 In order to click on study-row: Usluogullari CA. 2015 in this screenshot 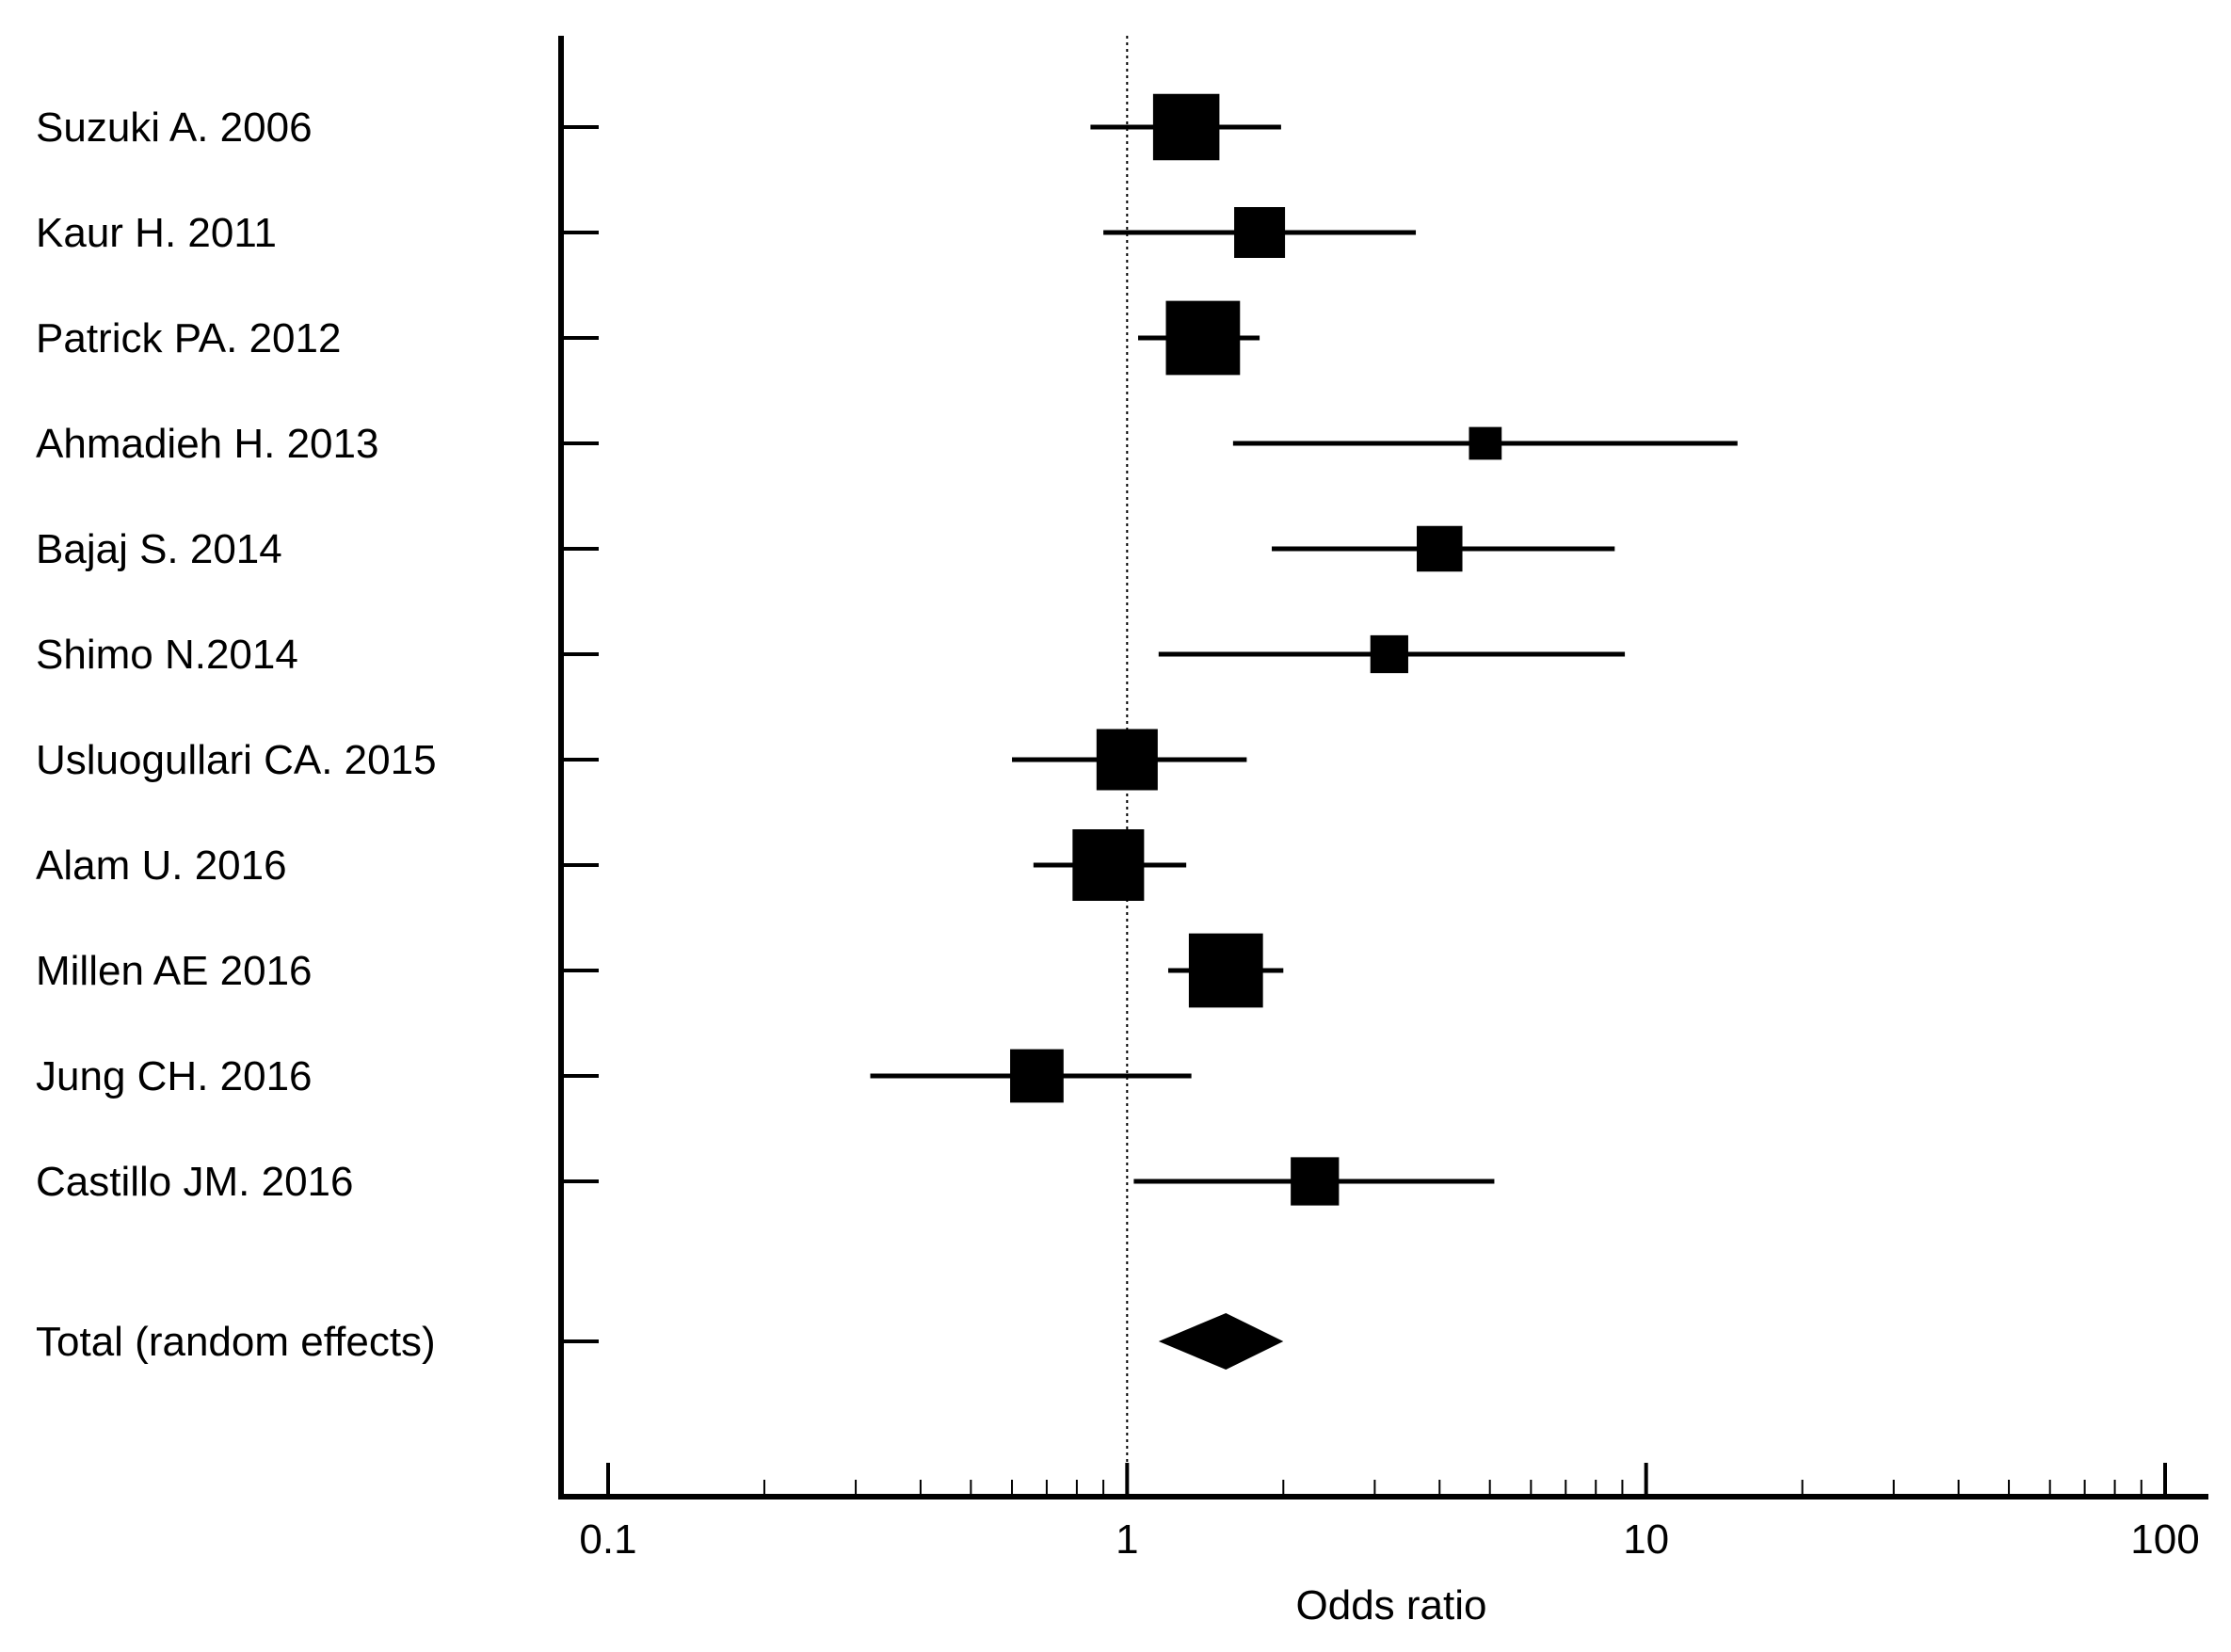, I will do `click(641, 760)`.